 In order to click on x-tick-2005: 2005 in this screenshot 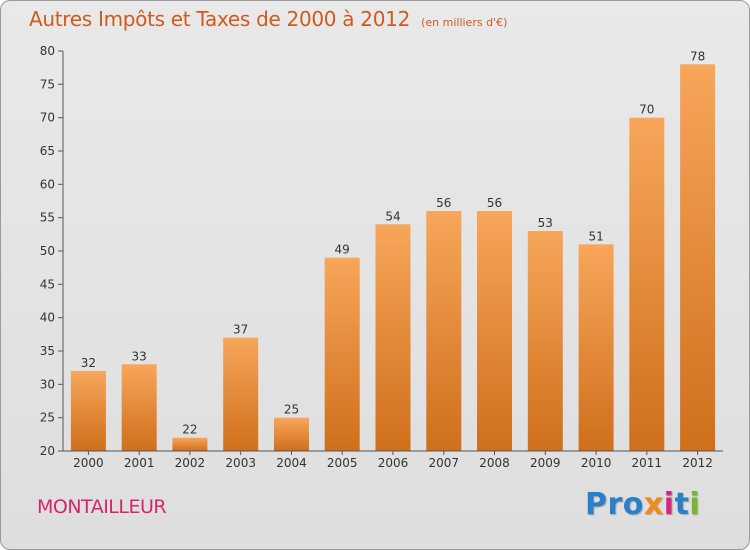, I will do `click(342, 463)`.